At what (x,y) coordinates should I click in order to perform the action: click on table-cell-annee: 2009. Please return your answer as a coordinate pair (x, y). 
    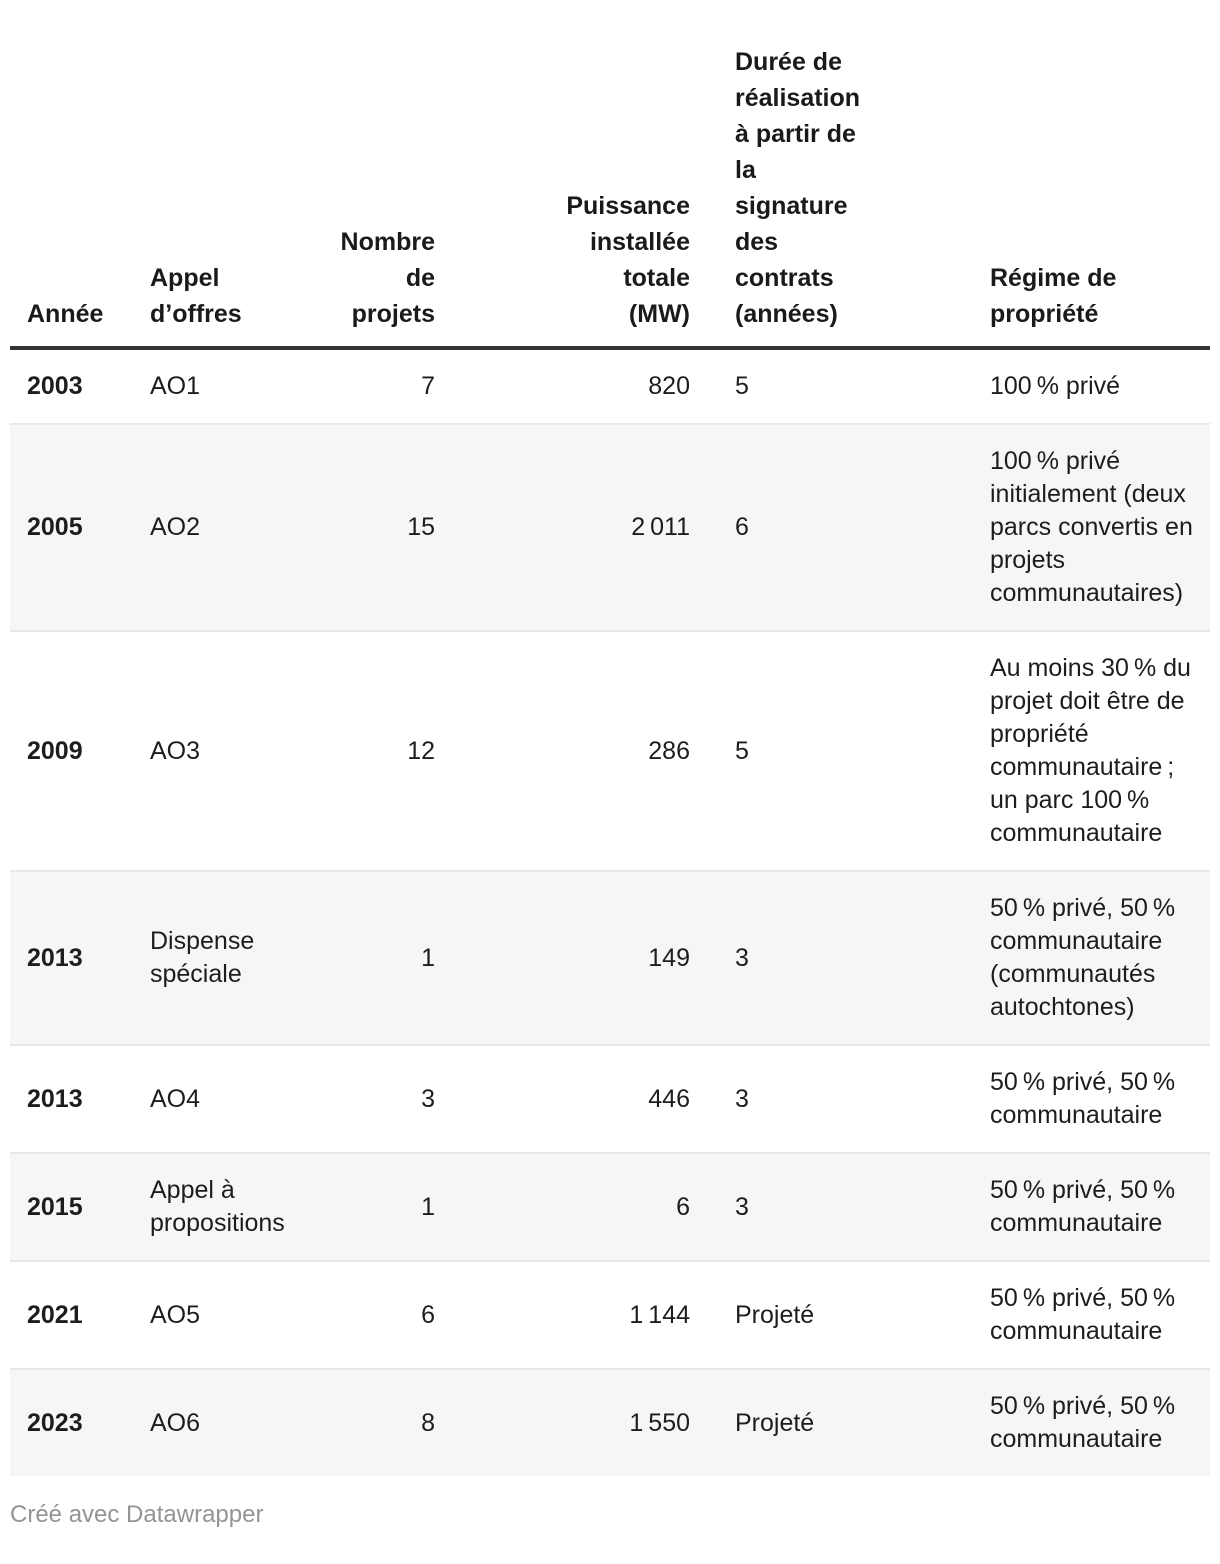
    Looking at the image, I should click on (55, 750).